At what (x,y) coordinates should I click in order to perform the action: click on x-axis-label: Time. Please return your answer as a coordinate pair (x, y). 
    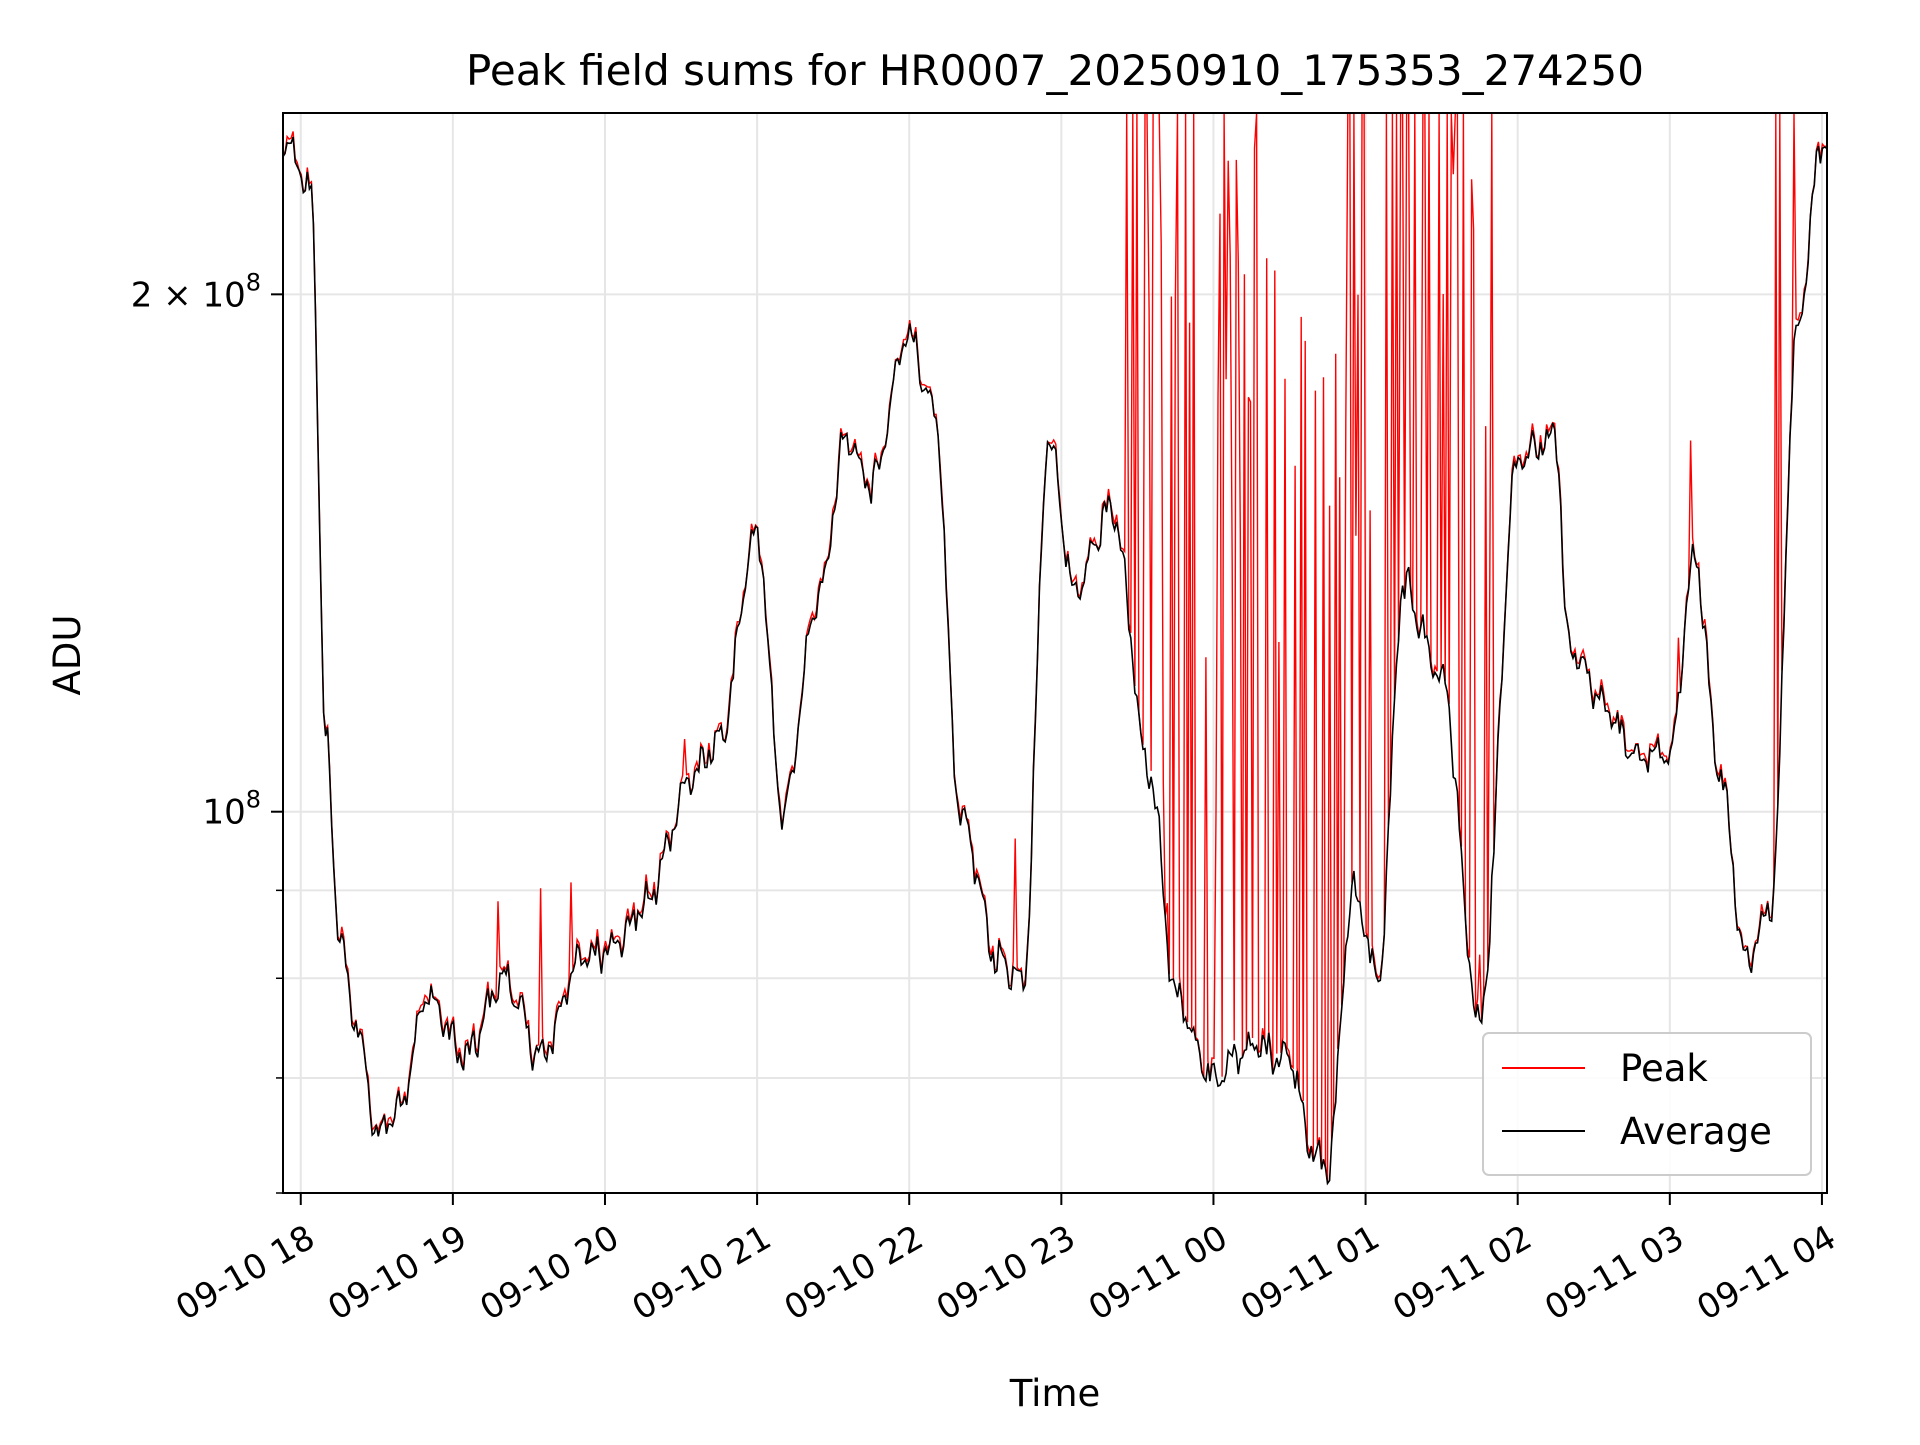
    Looking at the image, I should click on (1055, 1393).